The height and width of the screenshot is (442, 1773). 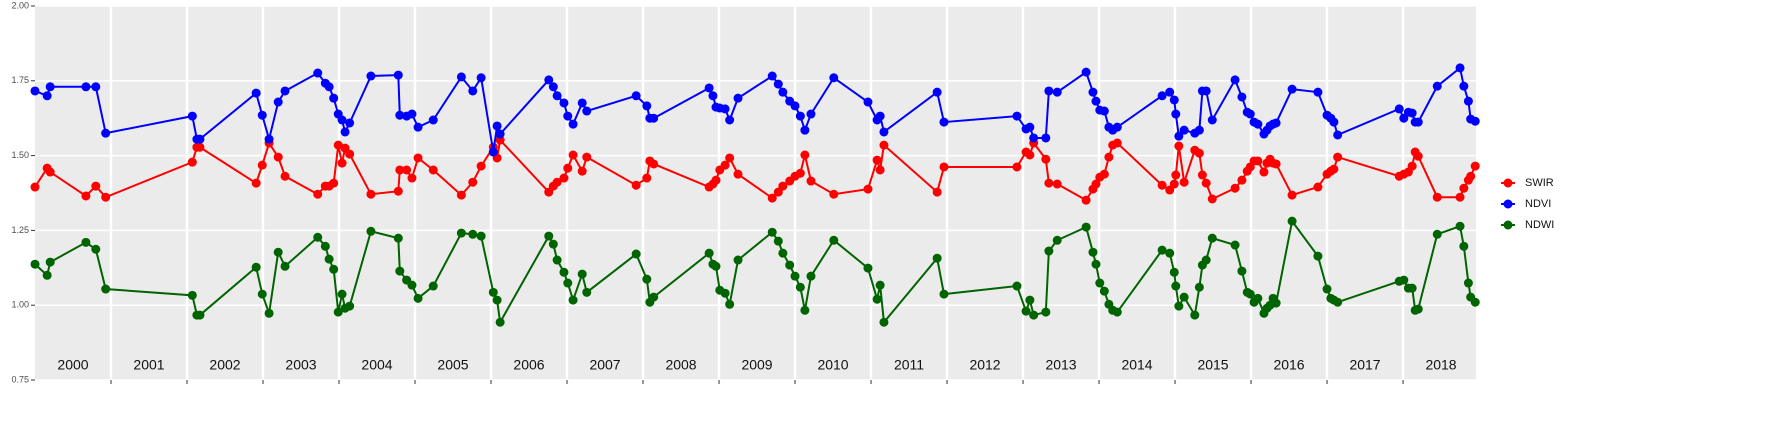 I want to click on y-tick-label: 2.00, so click(x=20, y=5).